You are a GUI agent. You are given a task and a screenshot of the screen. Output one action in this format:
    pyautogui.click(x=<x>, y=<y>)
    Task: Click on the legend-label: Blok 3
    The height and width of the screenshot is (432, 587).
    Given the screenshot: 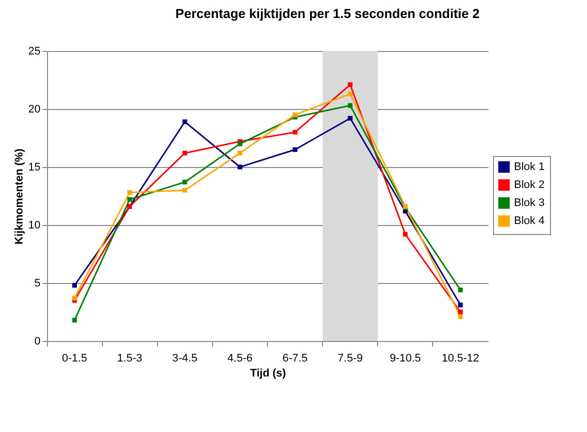 What is the action you would take?
    pyautogui.click(x=529, y=203)
    